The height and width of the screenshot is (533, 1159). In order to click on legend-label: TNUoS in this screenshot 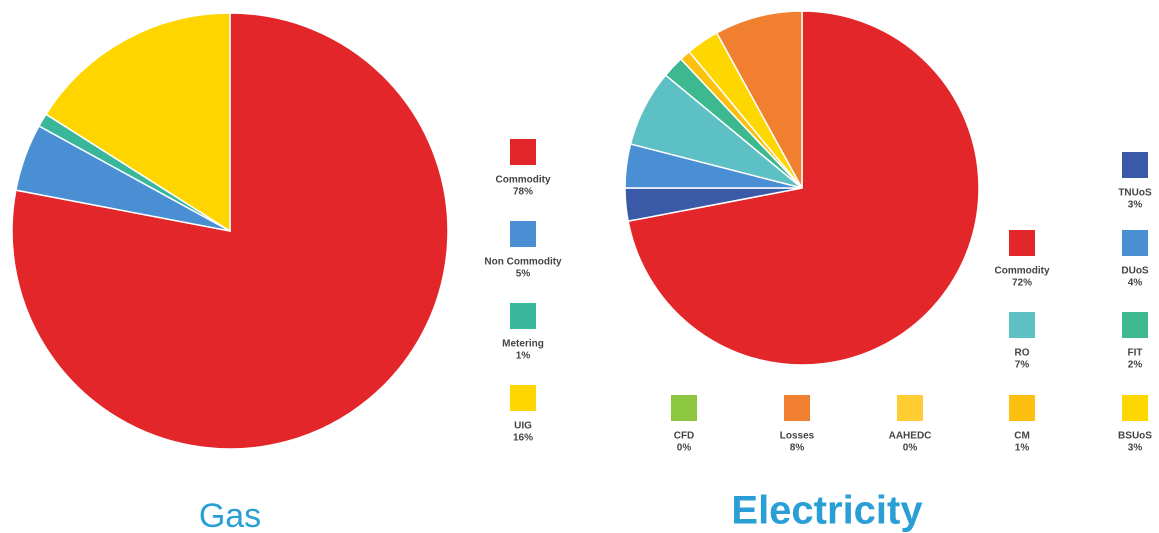, I will do `click(1135, 193)`.